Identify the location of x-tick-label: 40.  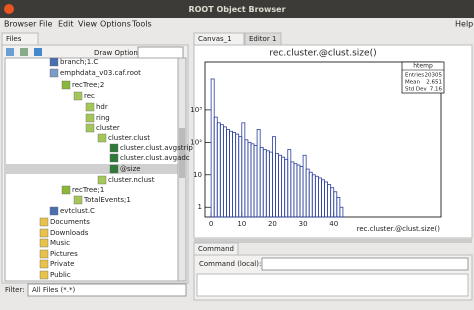
(333, 224).